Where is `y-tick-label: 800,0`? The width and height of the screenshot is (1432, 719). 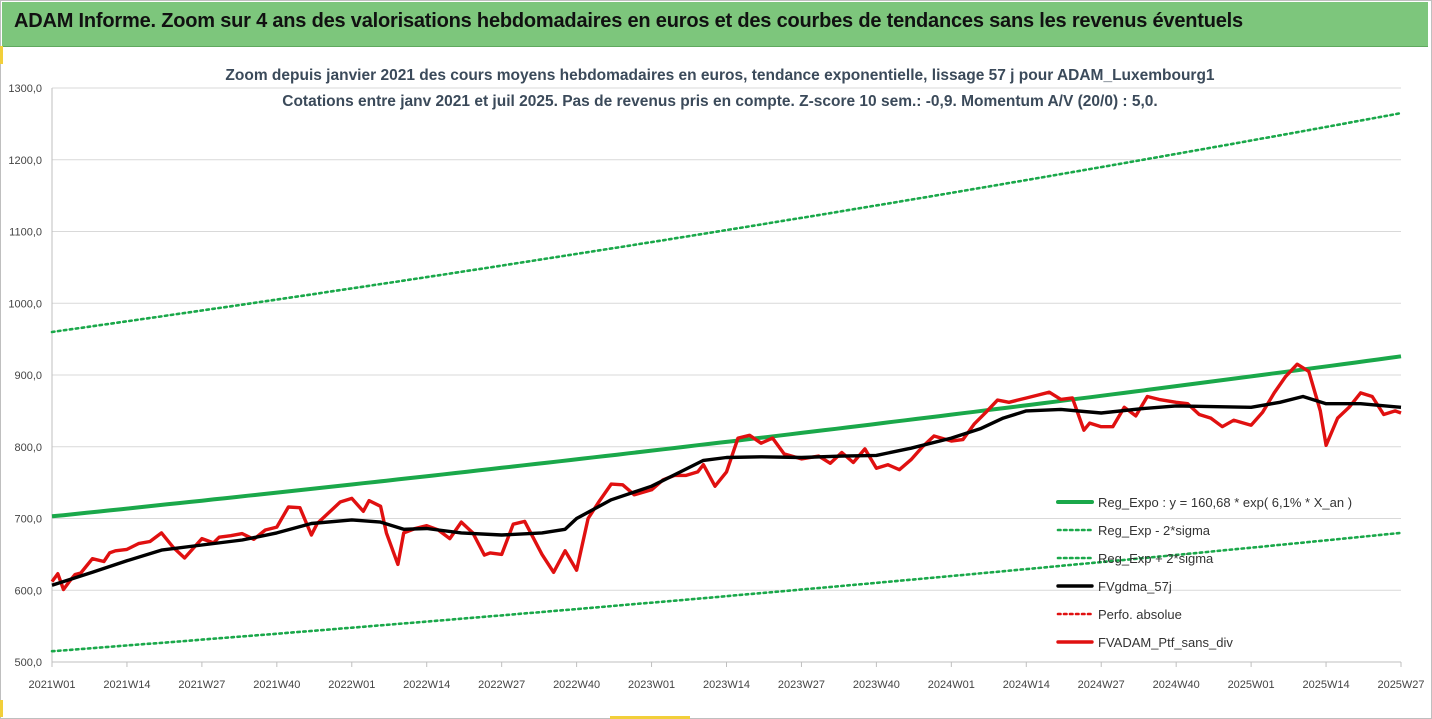
y-tick-label: 800,0 is located at coordinates (28, 448).